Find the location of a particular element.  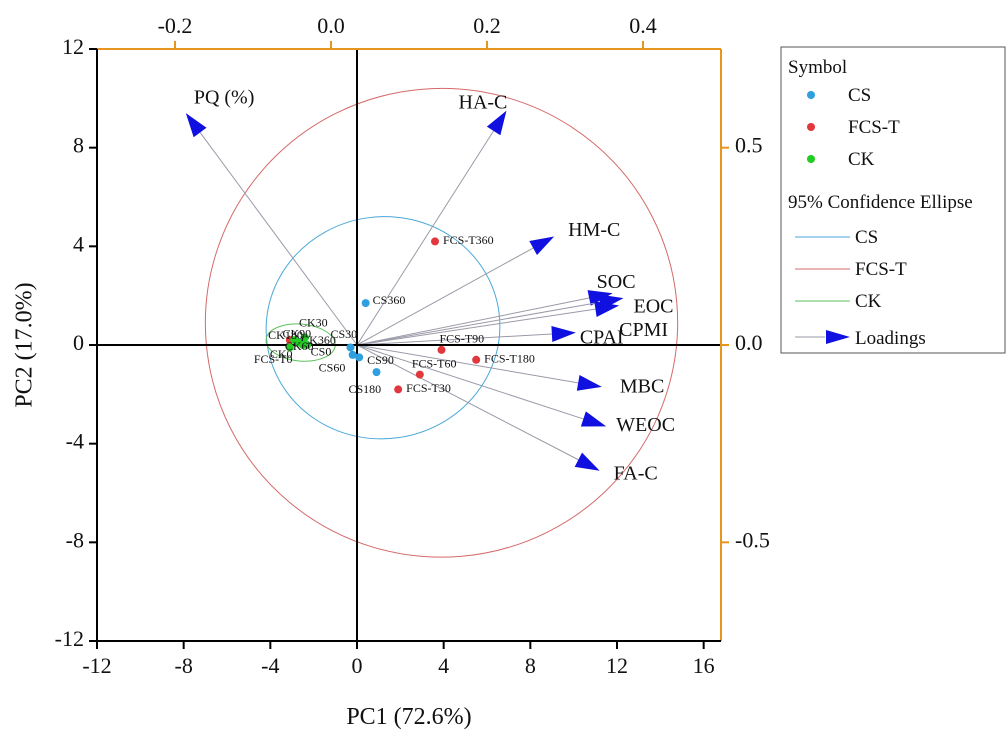

point-label-fcs-t30: FCS-T30 is located at coordinates (428, 388).